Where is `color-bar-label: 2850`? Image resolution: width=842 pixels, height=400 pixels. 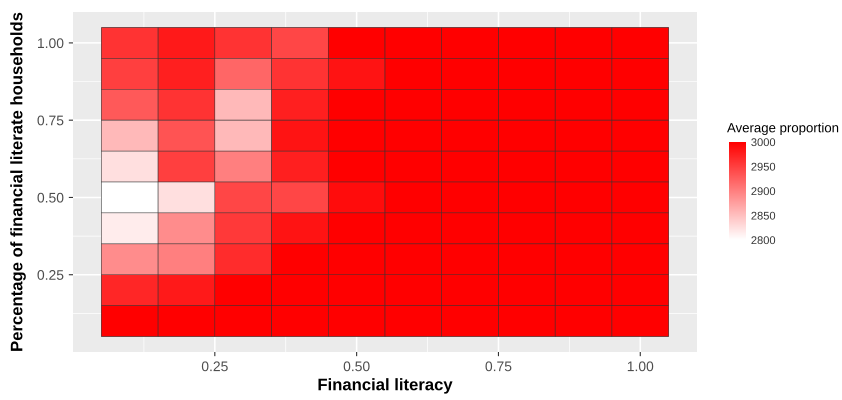
color-bar-label: 2850 is located at coordinates (763, 216).